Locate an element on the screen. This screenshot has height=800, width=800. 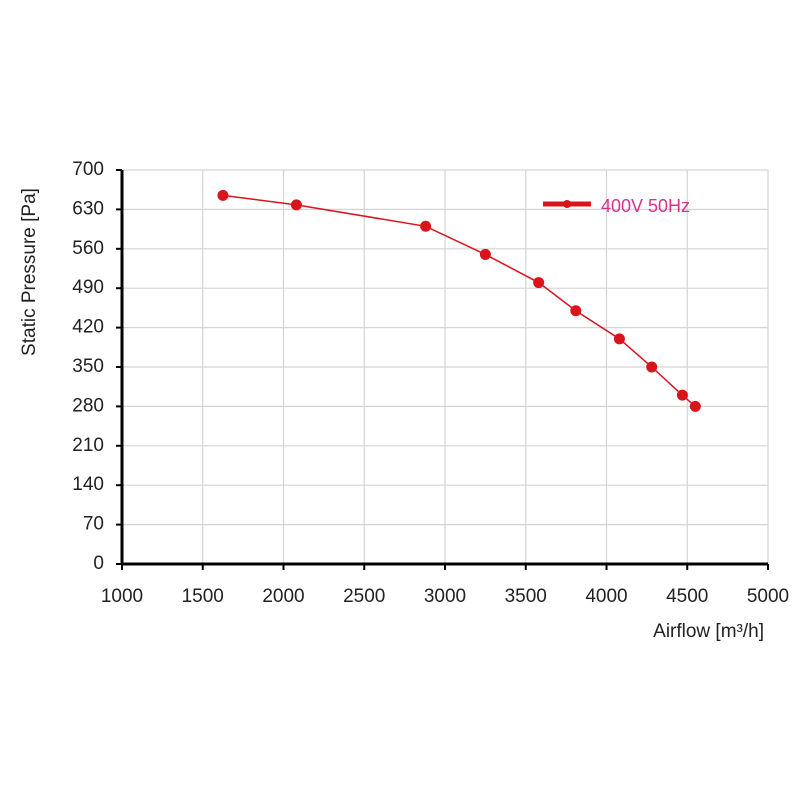
y-tick-label: 630 is located at coordinates (88, 208).